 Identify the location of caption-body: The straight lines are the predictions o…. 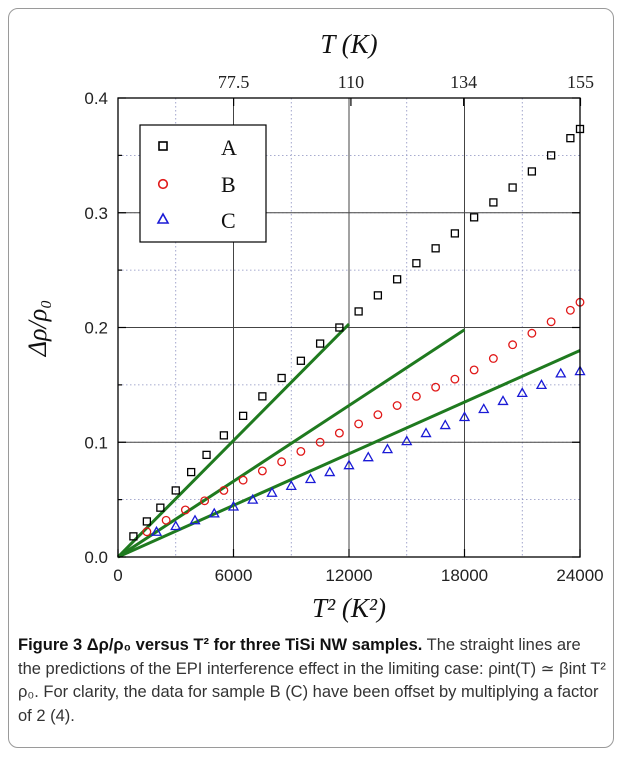
(312, 680).